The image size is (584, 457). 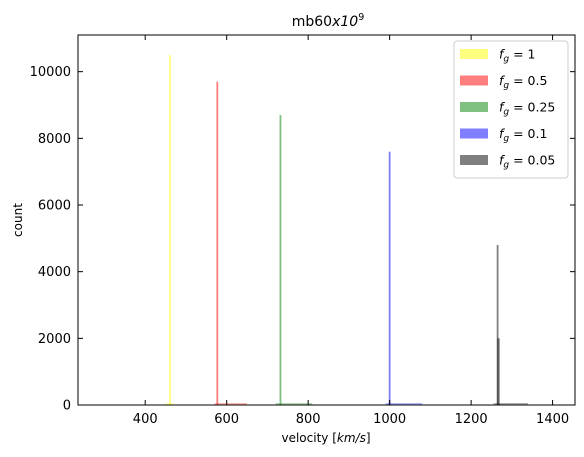 I want to click on series-5-baseline-bins, so click(x=511, y=404).